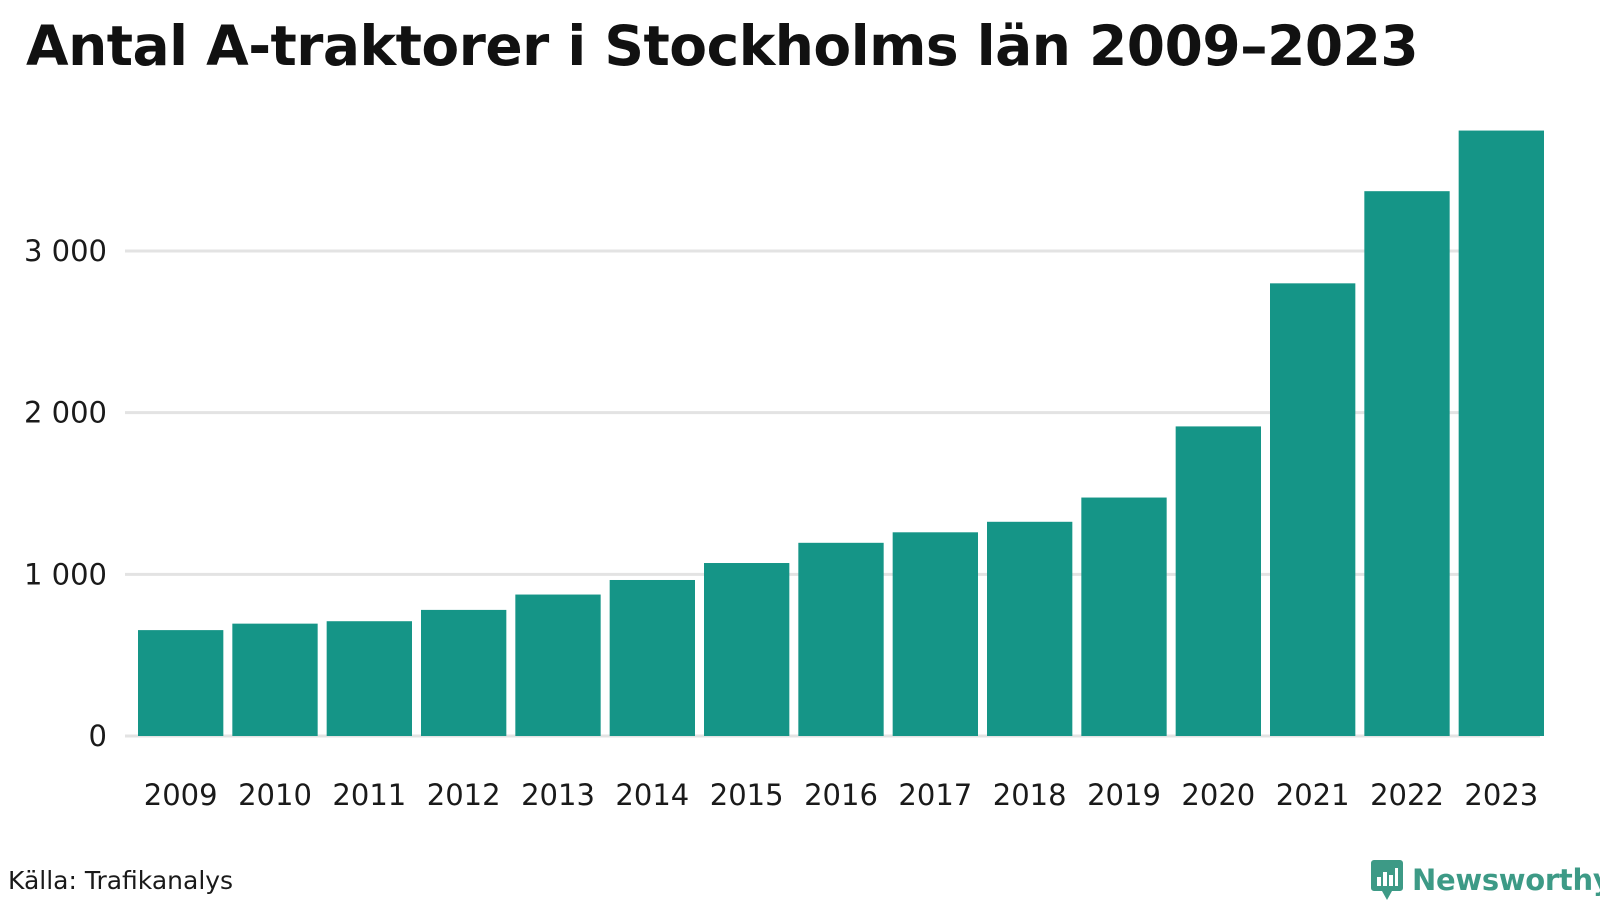 This screenshot has width=1600, height=902. Describe the element at coordinates (1407, 463) in the screenshot. I see `bar-2022` at that location.